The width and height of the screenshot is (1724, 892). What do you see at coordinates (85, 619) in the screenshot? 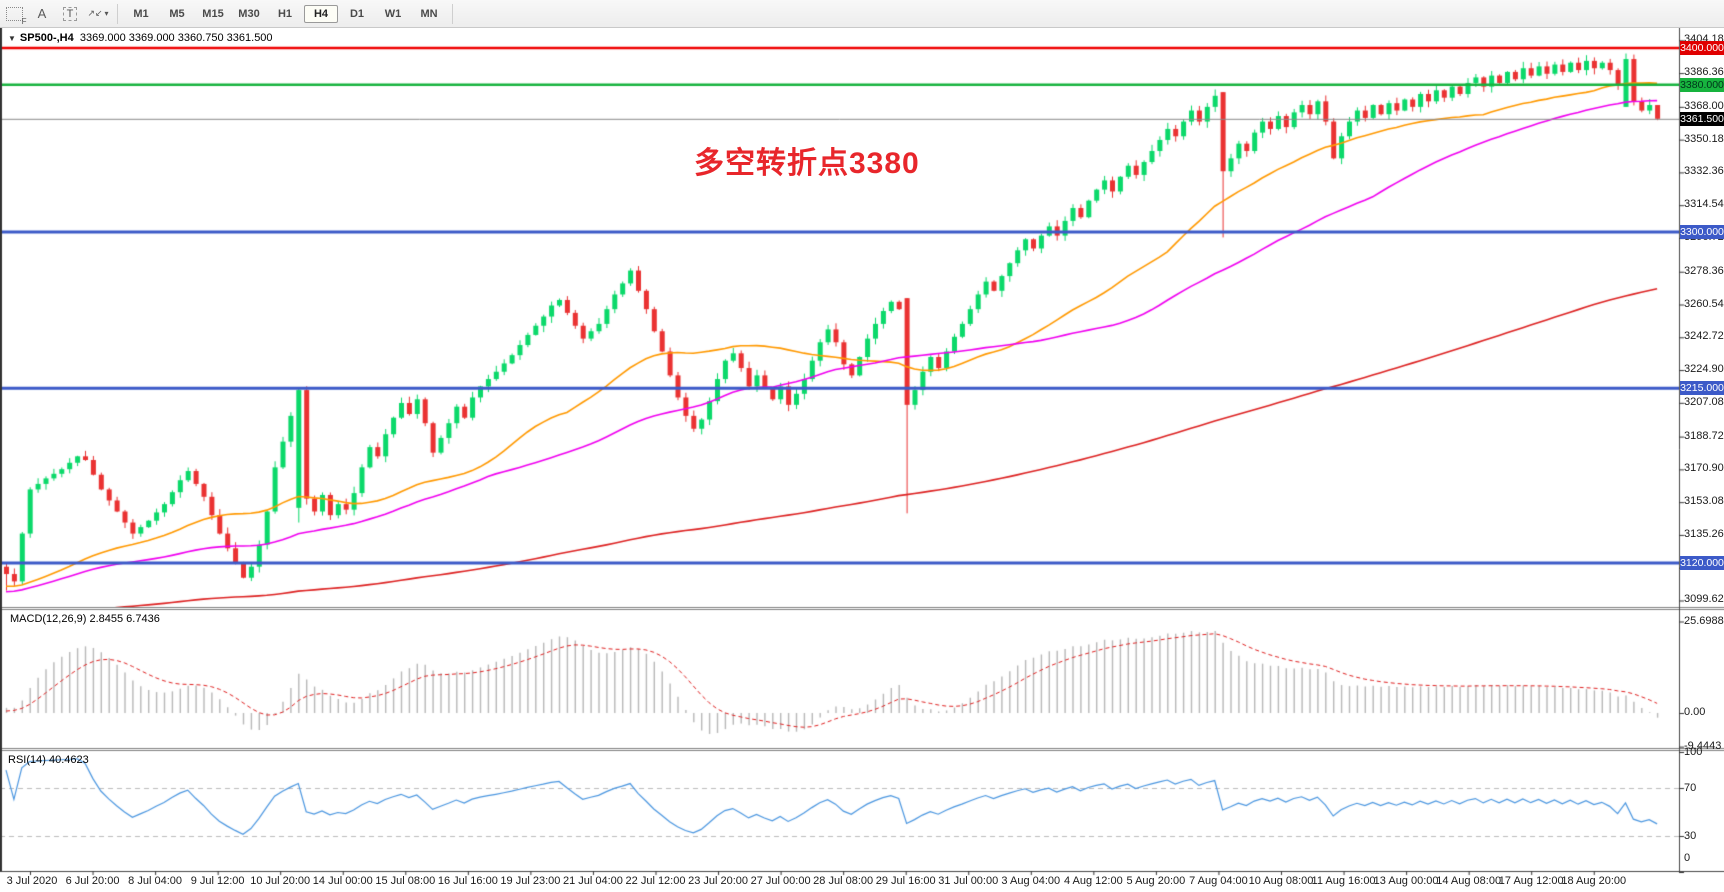
I see `macd-label: MACD(12,26,9) 2.8455 6.7436` at bounding box center [85, 619].